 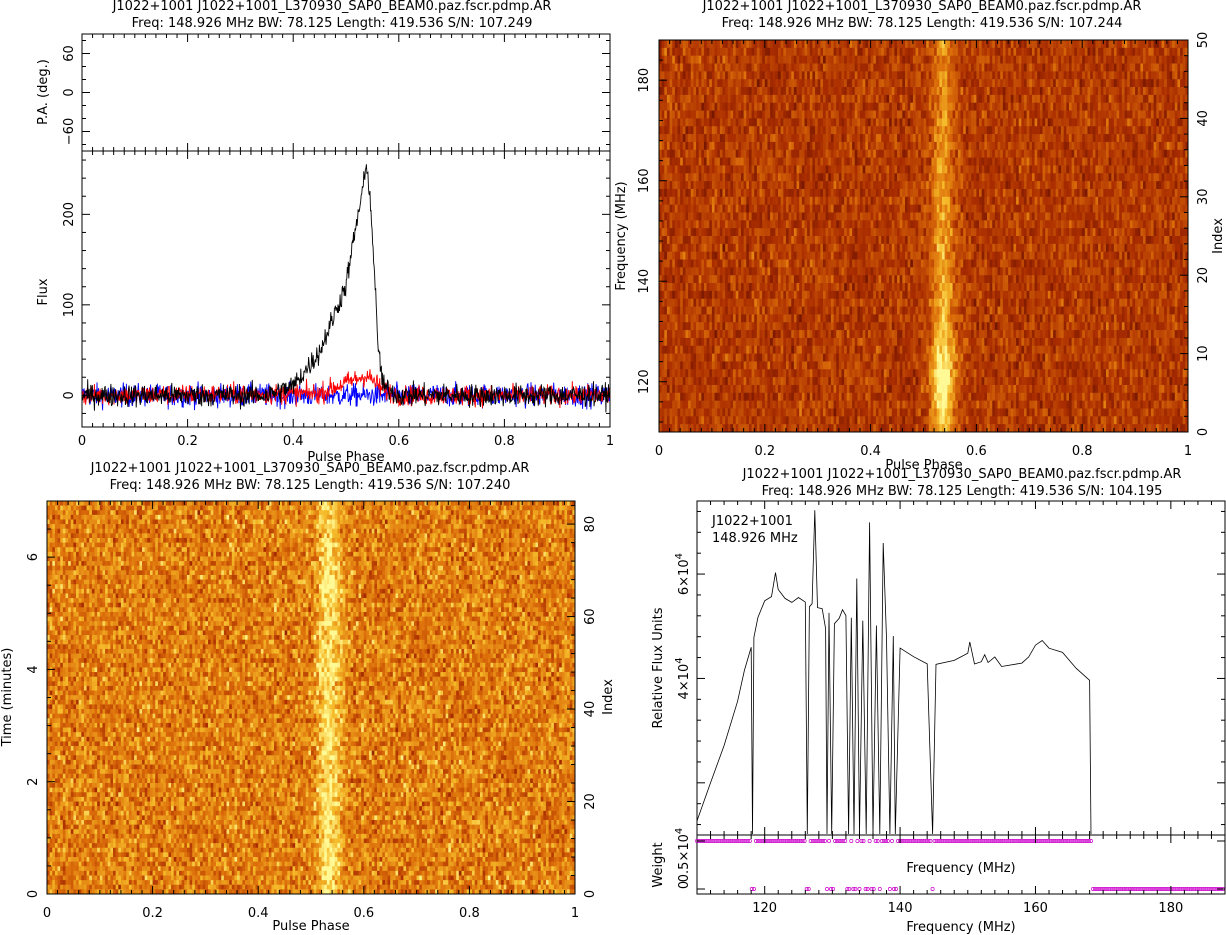 I want to click on profile-xtick-label: 0.8, so click(x=504, y=441).